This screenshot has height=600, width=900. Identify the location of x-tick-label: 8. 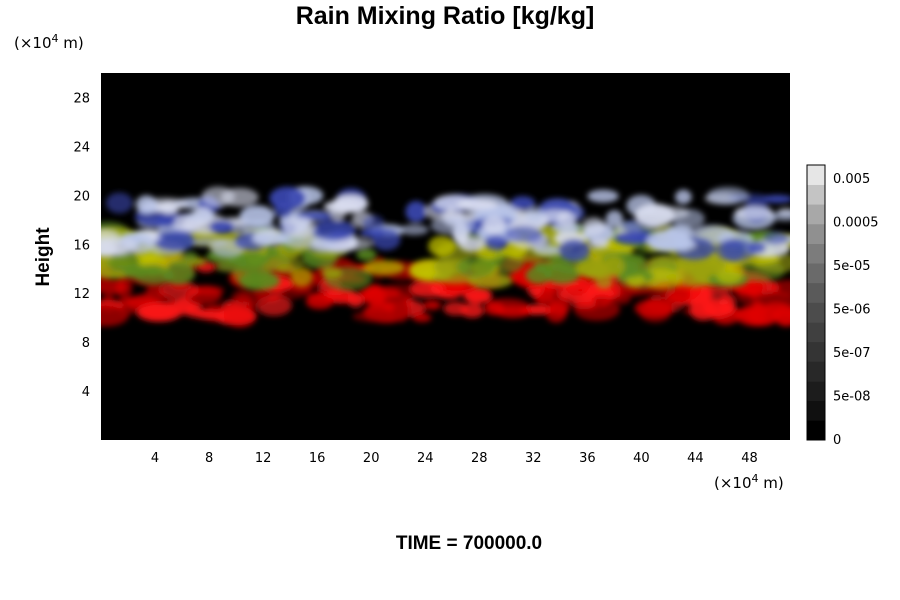
(209, 458).